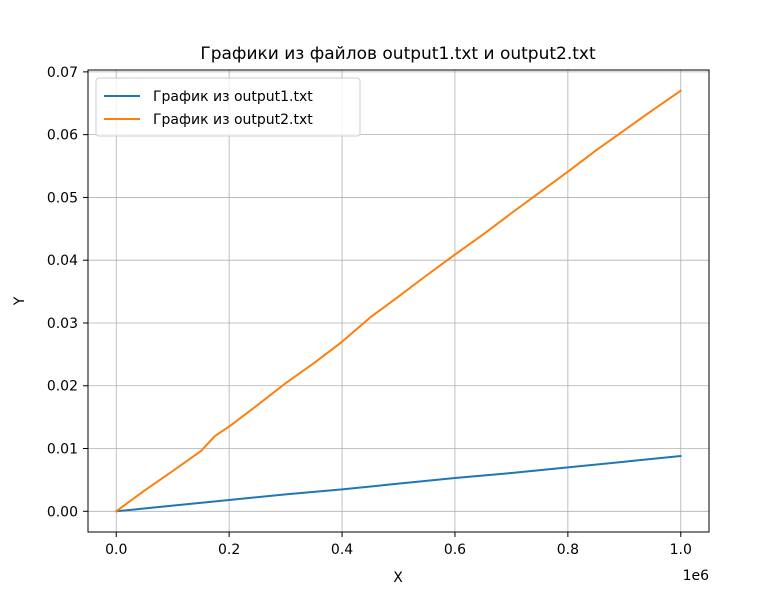 The image size is (758, 592). Describe the element at coordinates (233, 120) in the screenshot. I see `legend-label-output2: График из output2.txt` at that location.